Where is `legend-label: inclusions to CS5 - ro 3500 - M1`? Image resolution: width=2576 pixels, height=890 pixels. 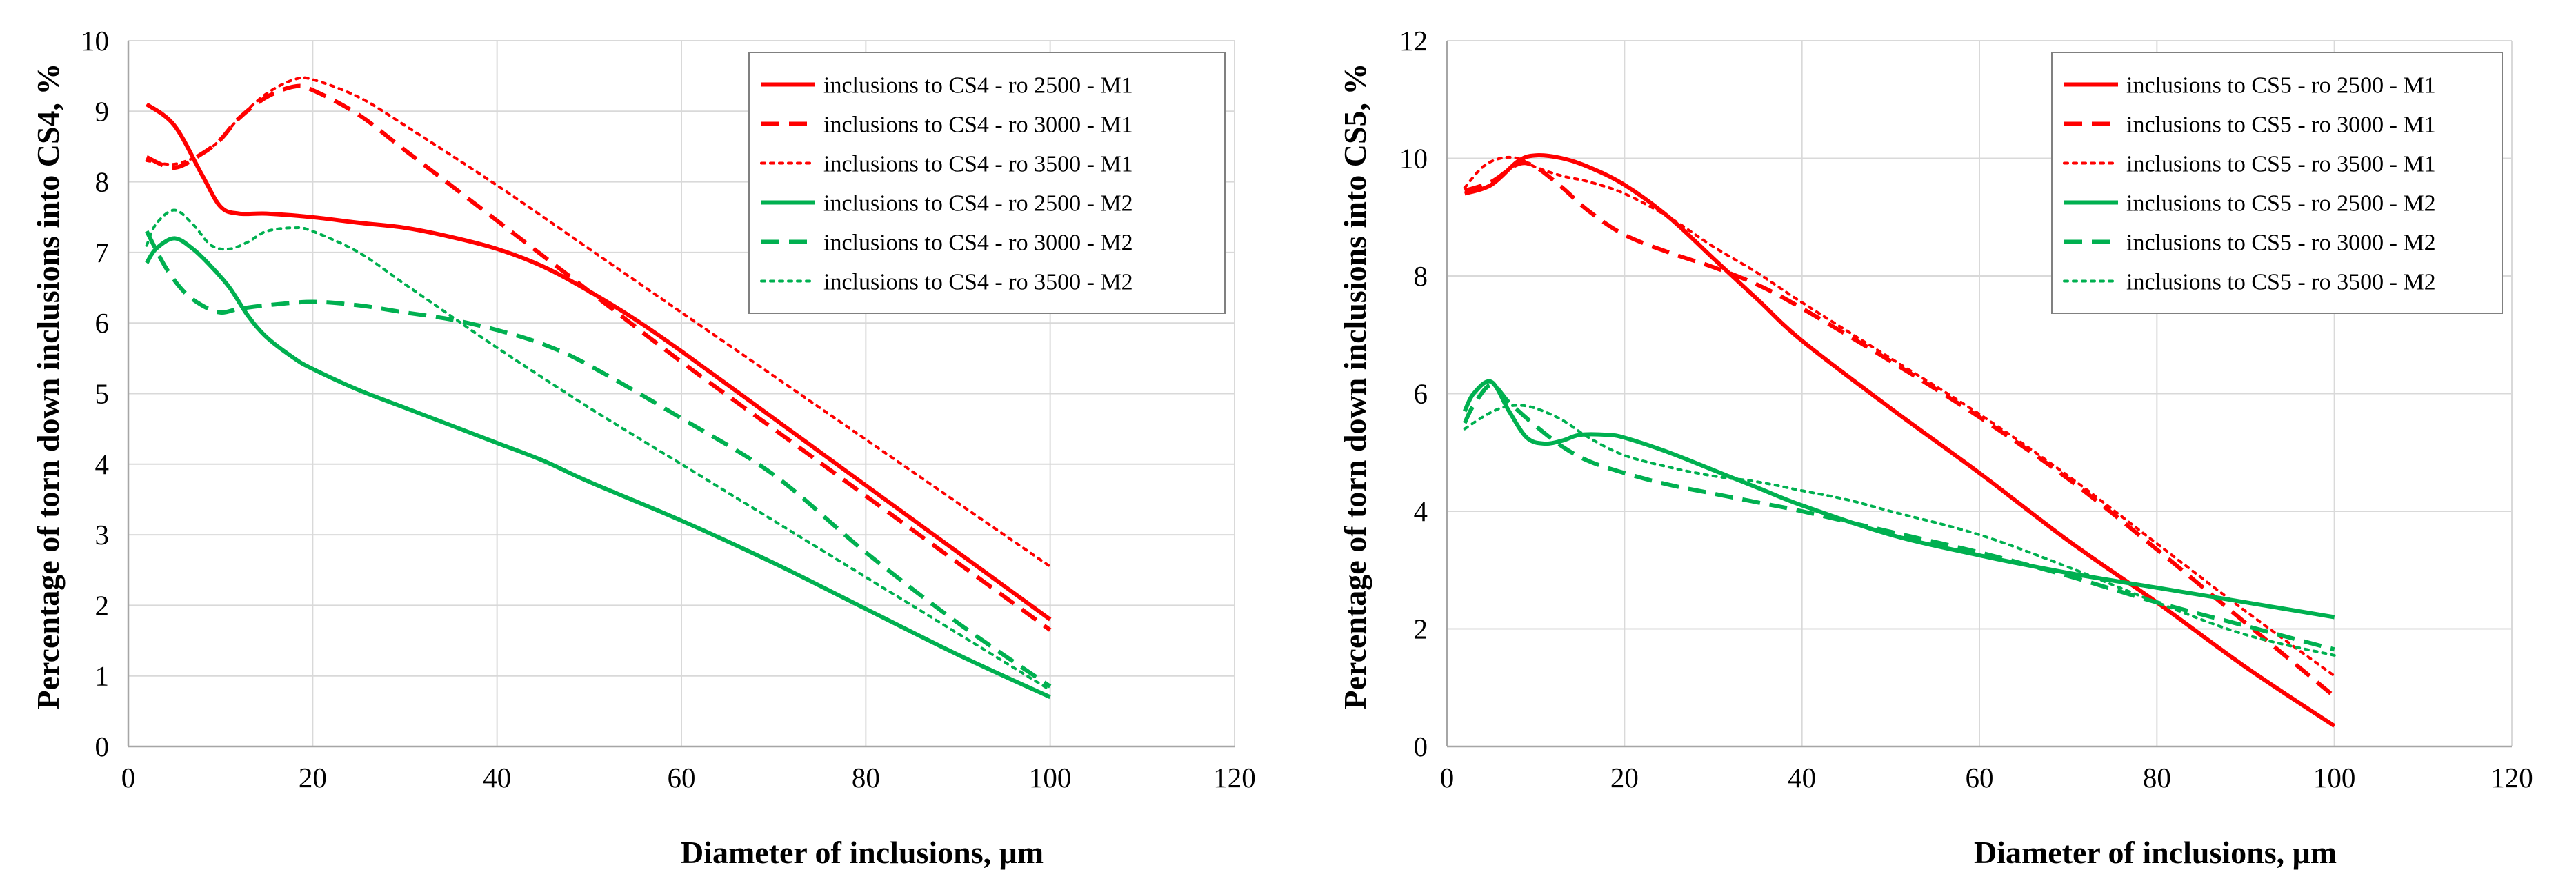
legend-label: inclusions to CS5 - ro 3500 - M1 is located at coordinates (2281, 164).